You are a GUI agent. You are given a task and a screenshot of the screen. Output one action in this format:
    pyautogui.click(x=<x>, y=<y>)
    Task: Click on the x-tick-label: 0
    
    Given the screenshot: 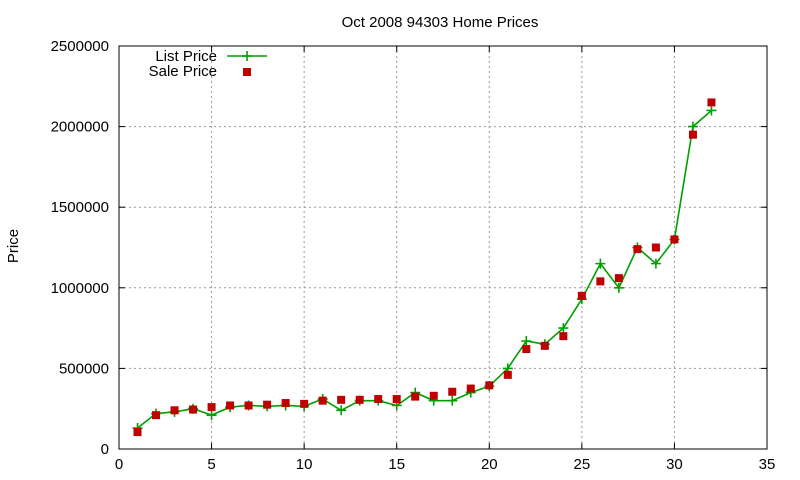 What is the action you would take?
    pyautogui.click(x=119, y=464)
    